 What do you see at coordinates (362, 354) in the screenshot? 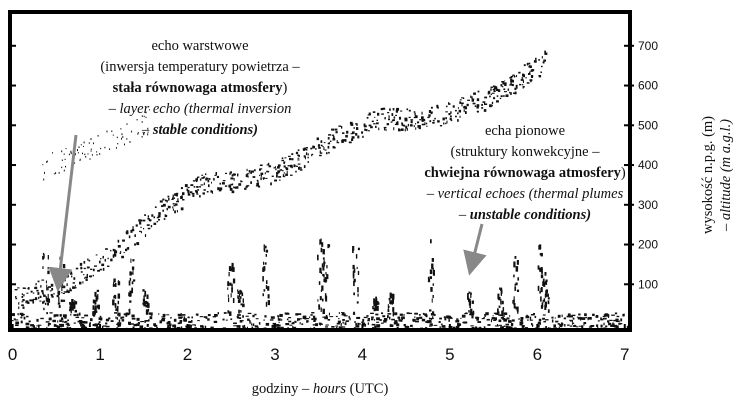
I see `x-tick-label: 4` at bounding box center [362, 354].